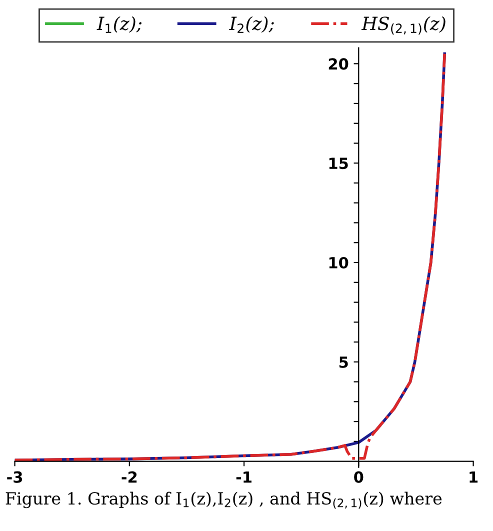 This screenshot has width=493, height=531. I want to click on x-tick-label: 1, so click(474, 477).